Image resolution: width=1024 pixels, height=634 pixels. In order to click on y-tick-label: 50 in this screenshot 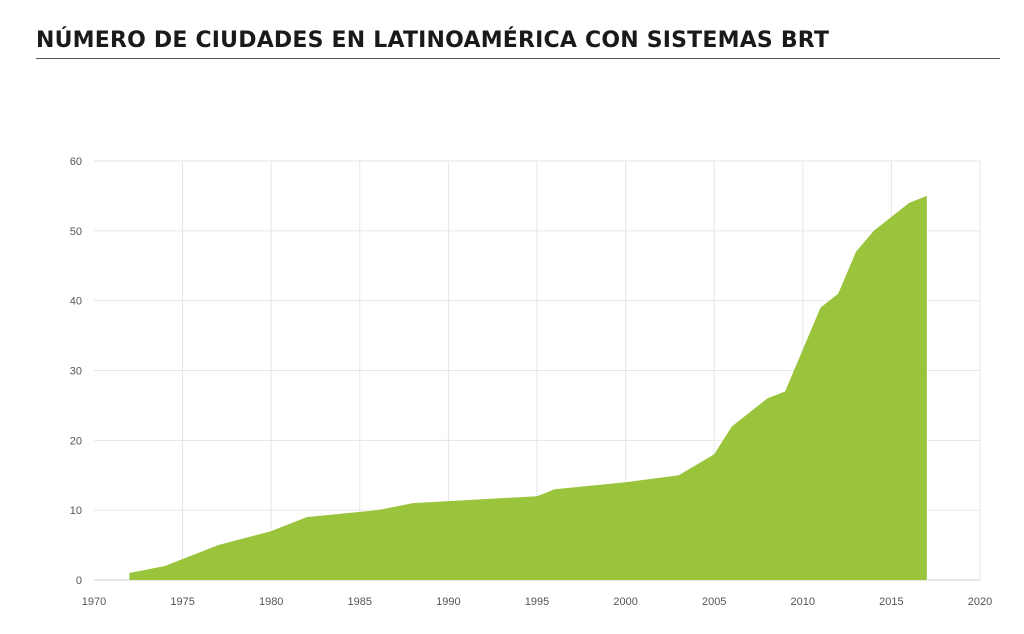, I will do `click(76, 232)`.